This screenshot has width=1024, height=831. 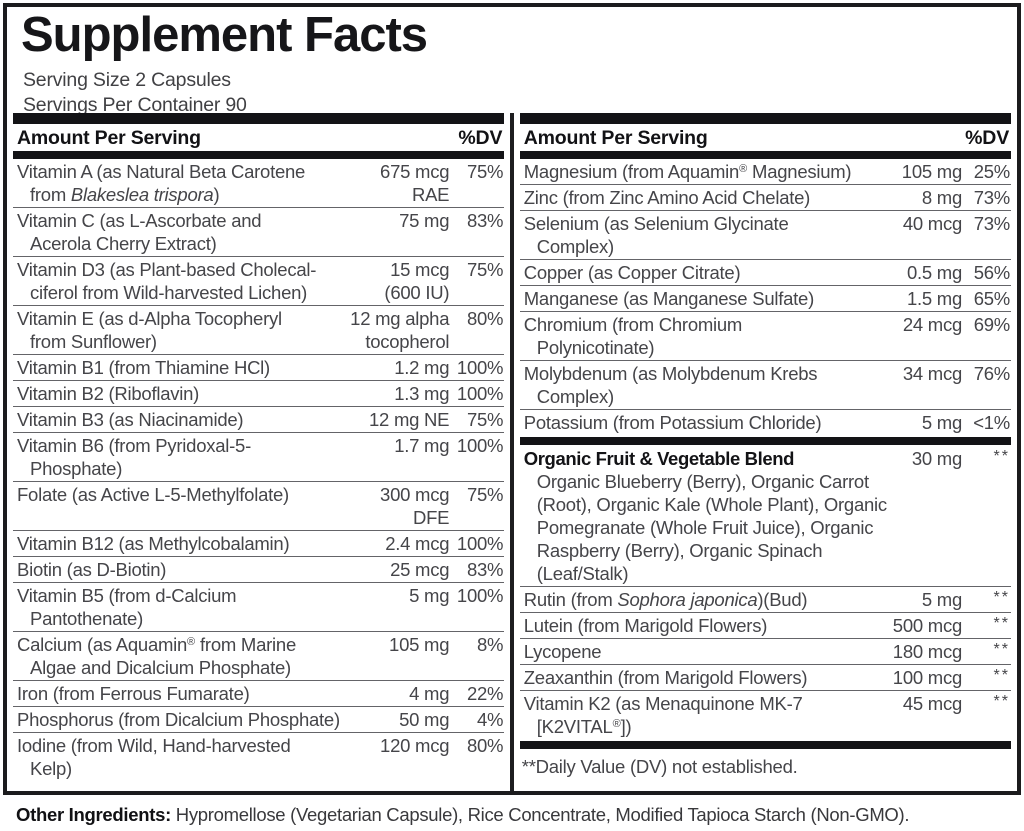 I want to click on ingredient-name: Rutin (from Sophora japonica)(Bud), so click(x=665, y=599).